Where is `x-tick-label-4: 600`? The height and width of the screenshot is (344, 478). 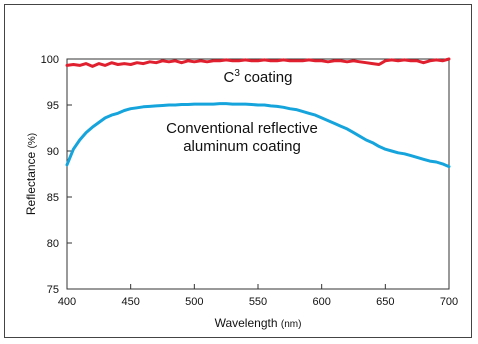 x-tick-label-4: 600 is located at coordinates (321, 302).